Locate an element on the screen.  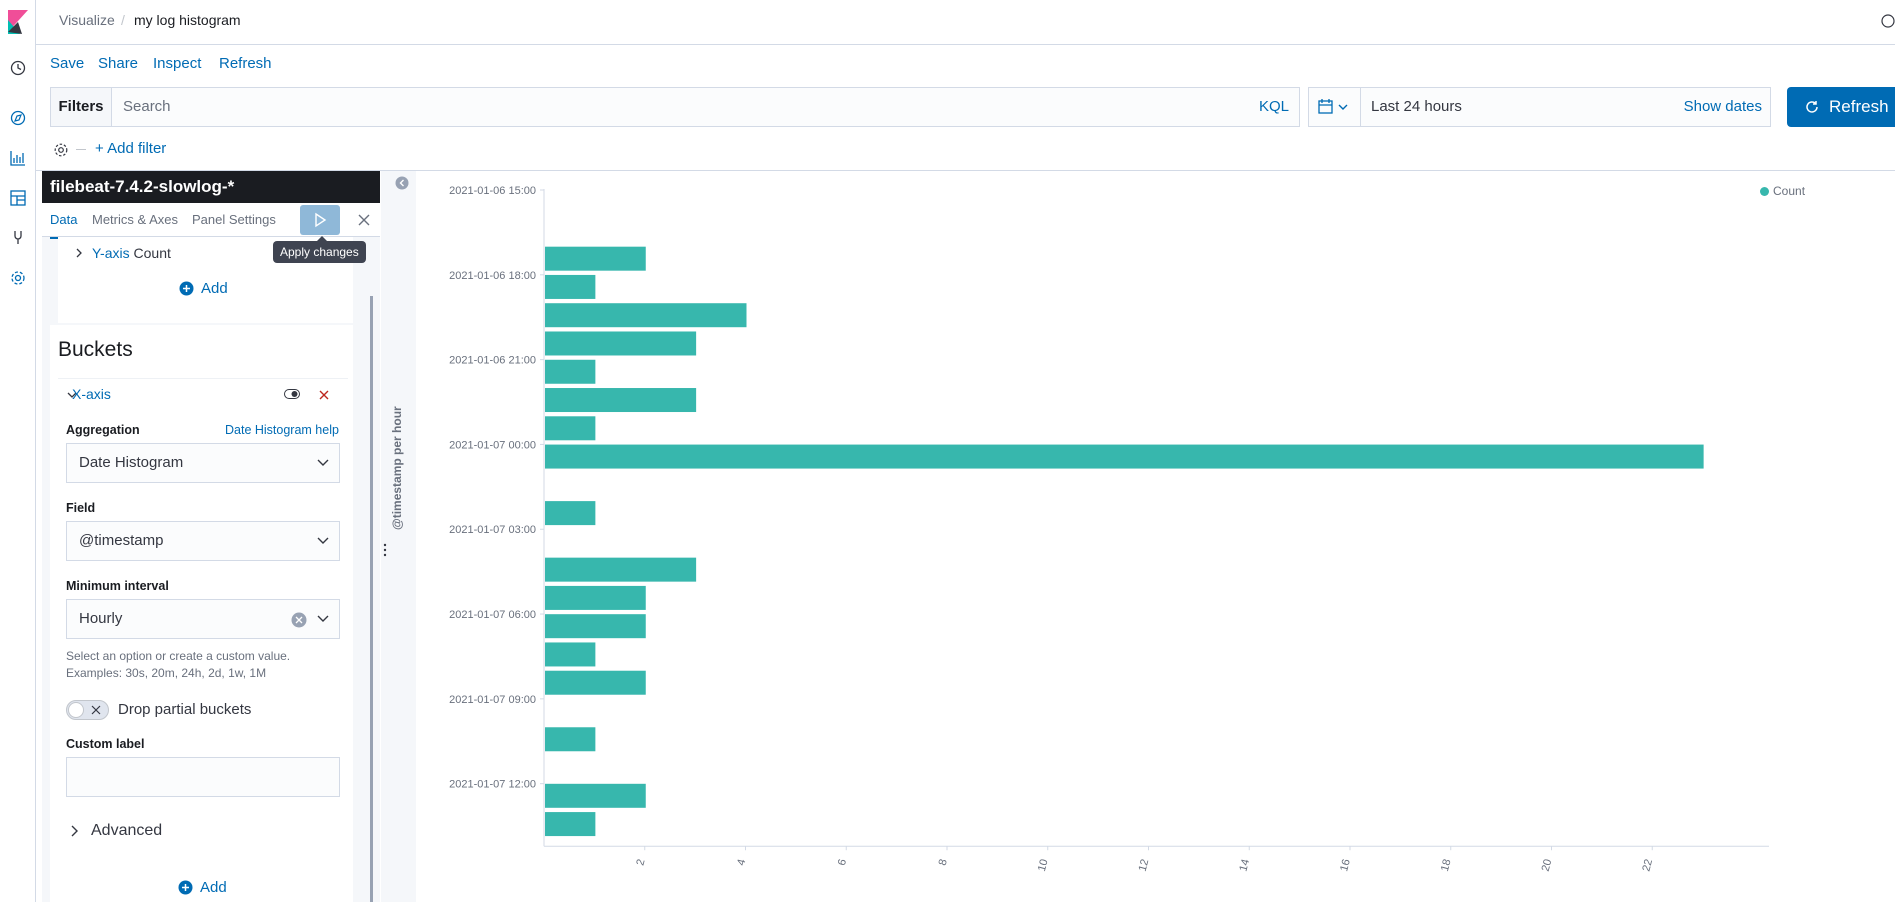
add-metric-button: Add is located at coordinates (203, 288).